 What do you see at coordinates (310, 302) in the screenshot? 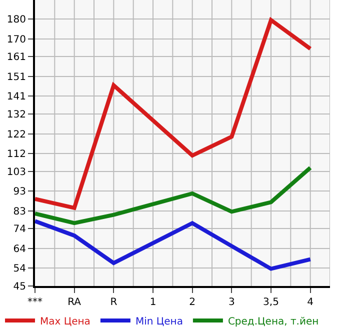
I see `x-tick-label: 4` at bounding box center [310, 302].